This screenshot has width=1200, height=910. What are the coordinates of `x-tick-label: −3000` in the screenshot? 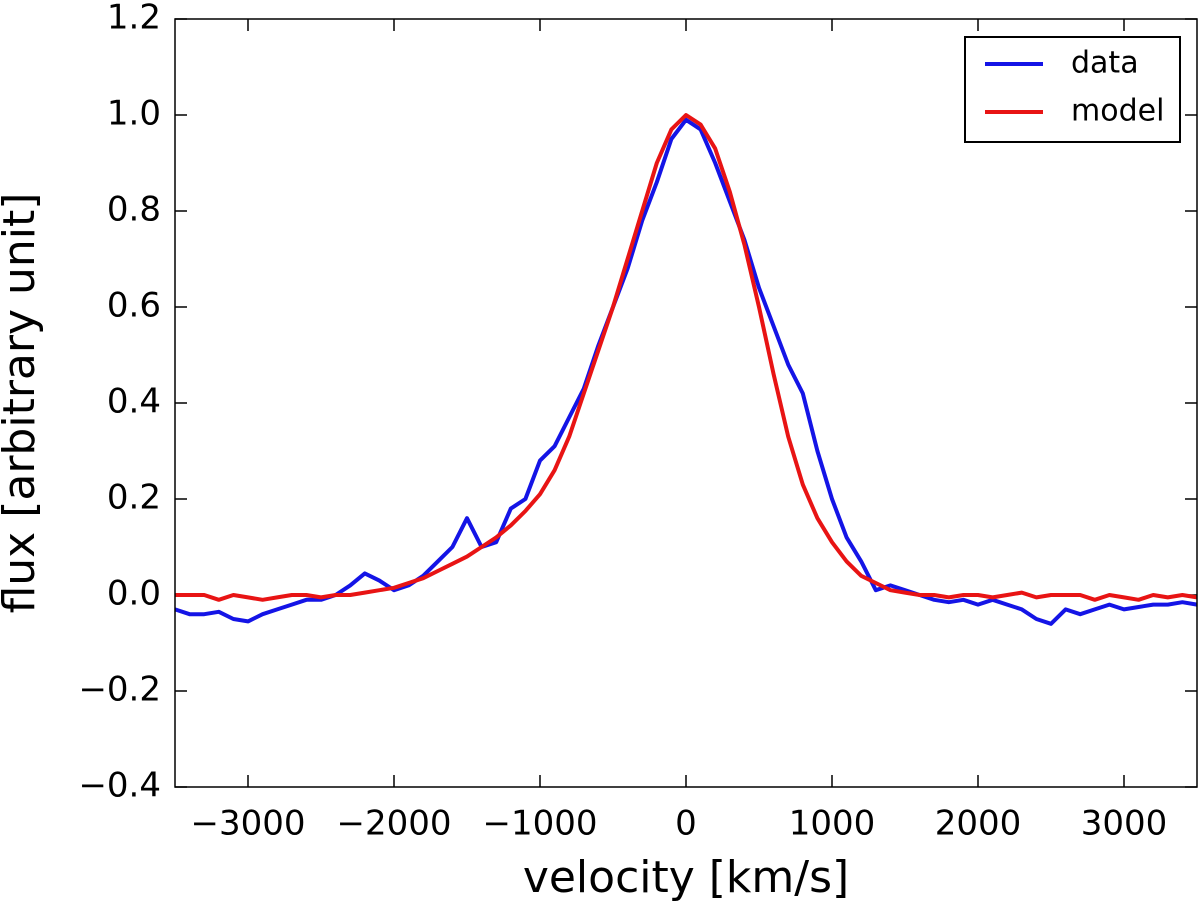 It's located at (247, 824).